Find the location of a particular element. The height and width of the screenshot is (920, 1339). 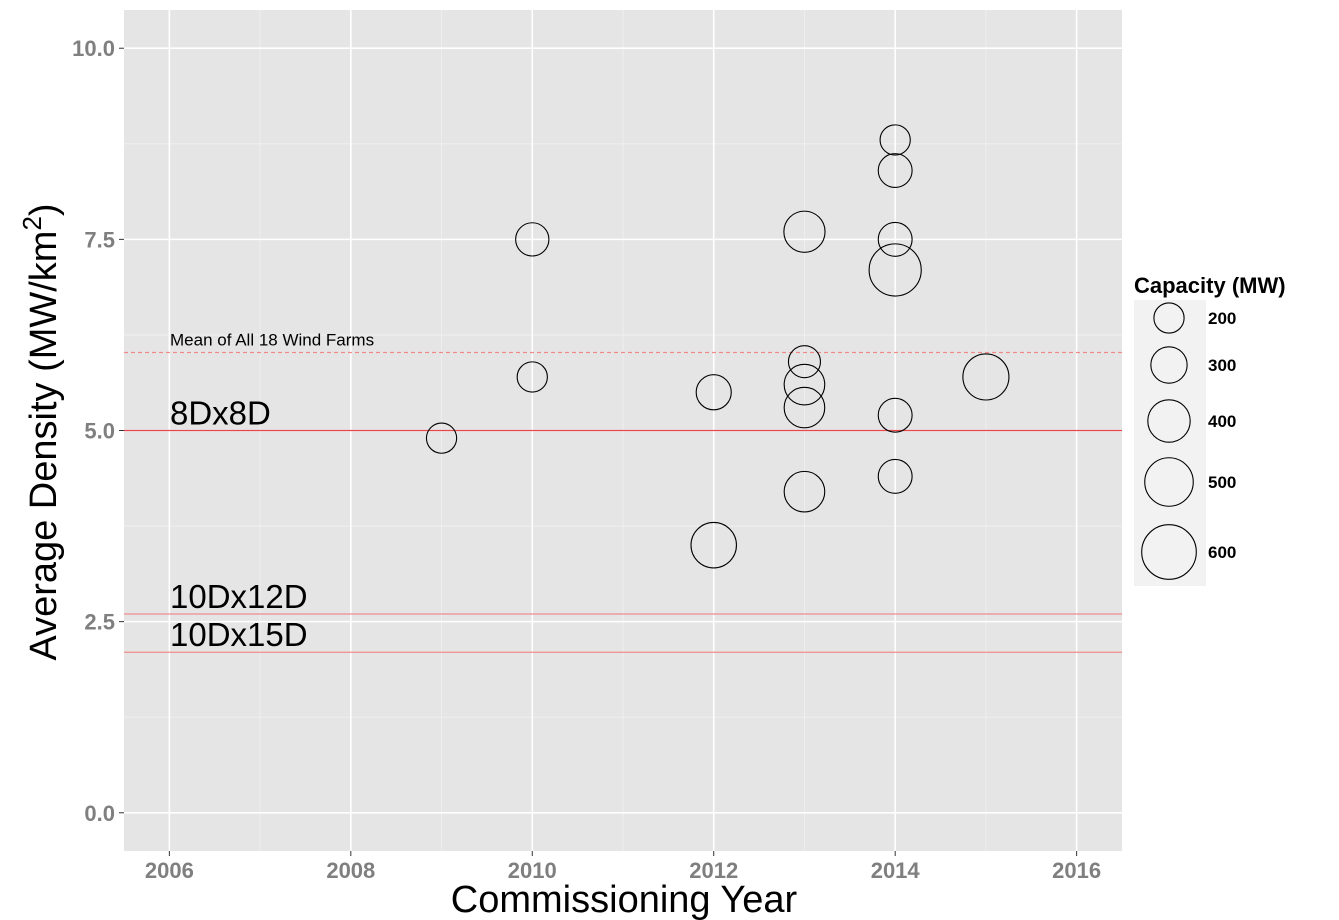

legend-label: 400 is located at coordinates (1222, 421).